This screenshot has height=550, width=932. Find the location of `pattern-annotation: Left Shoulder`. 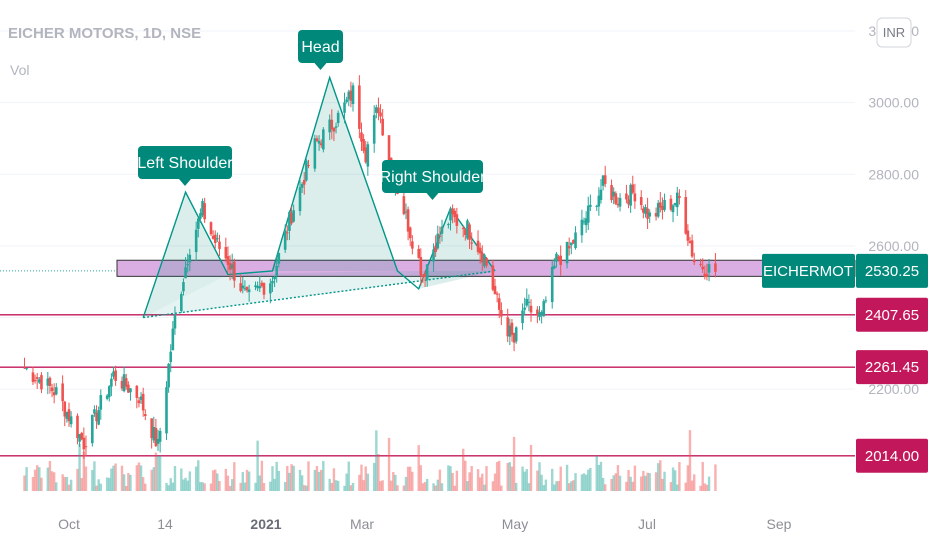

pattern-annotation: Left Shoulder is located at coordinates (185, 166).